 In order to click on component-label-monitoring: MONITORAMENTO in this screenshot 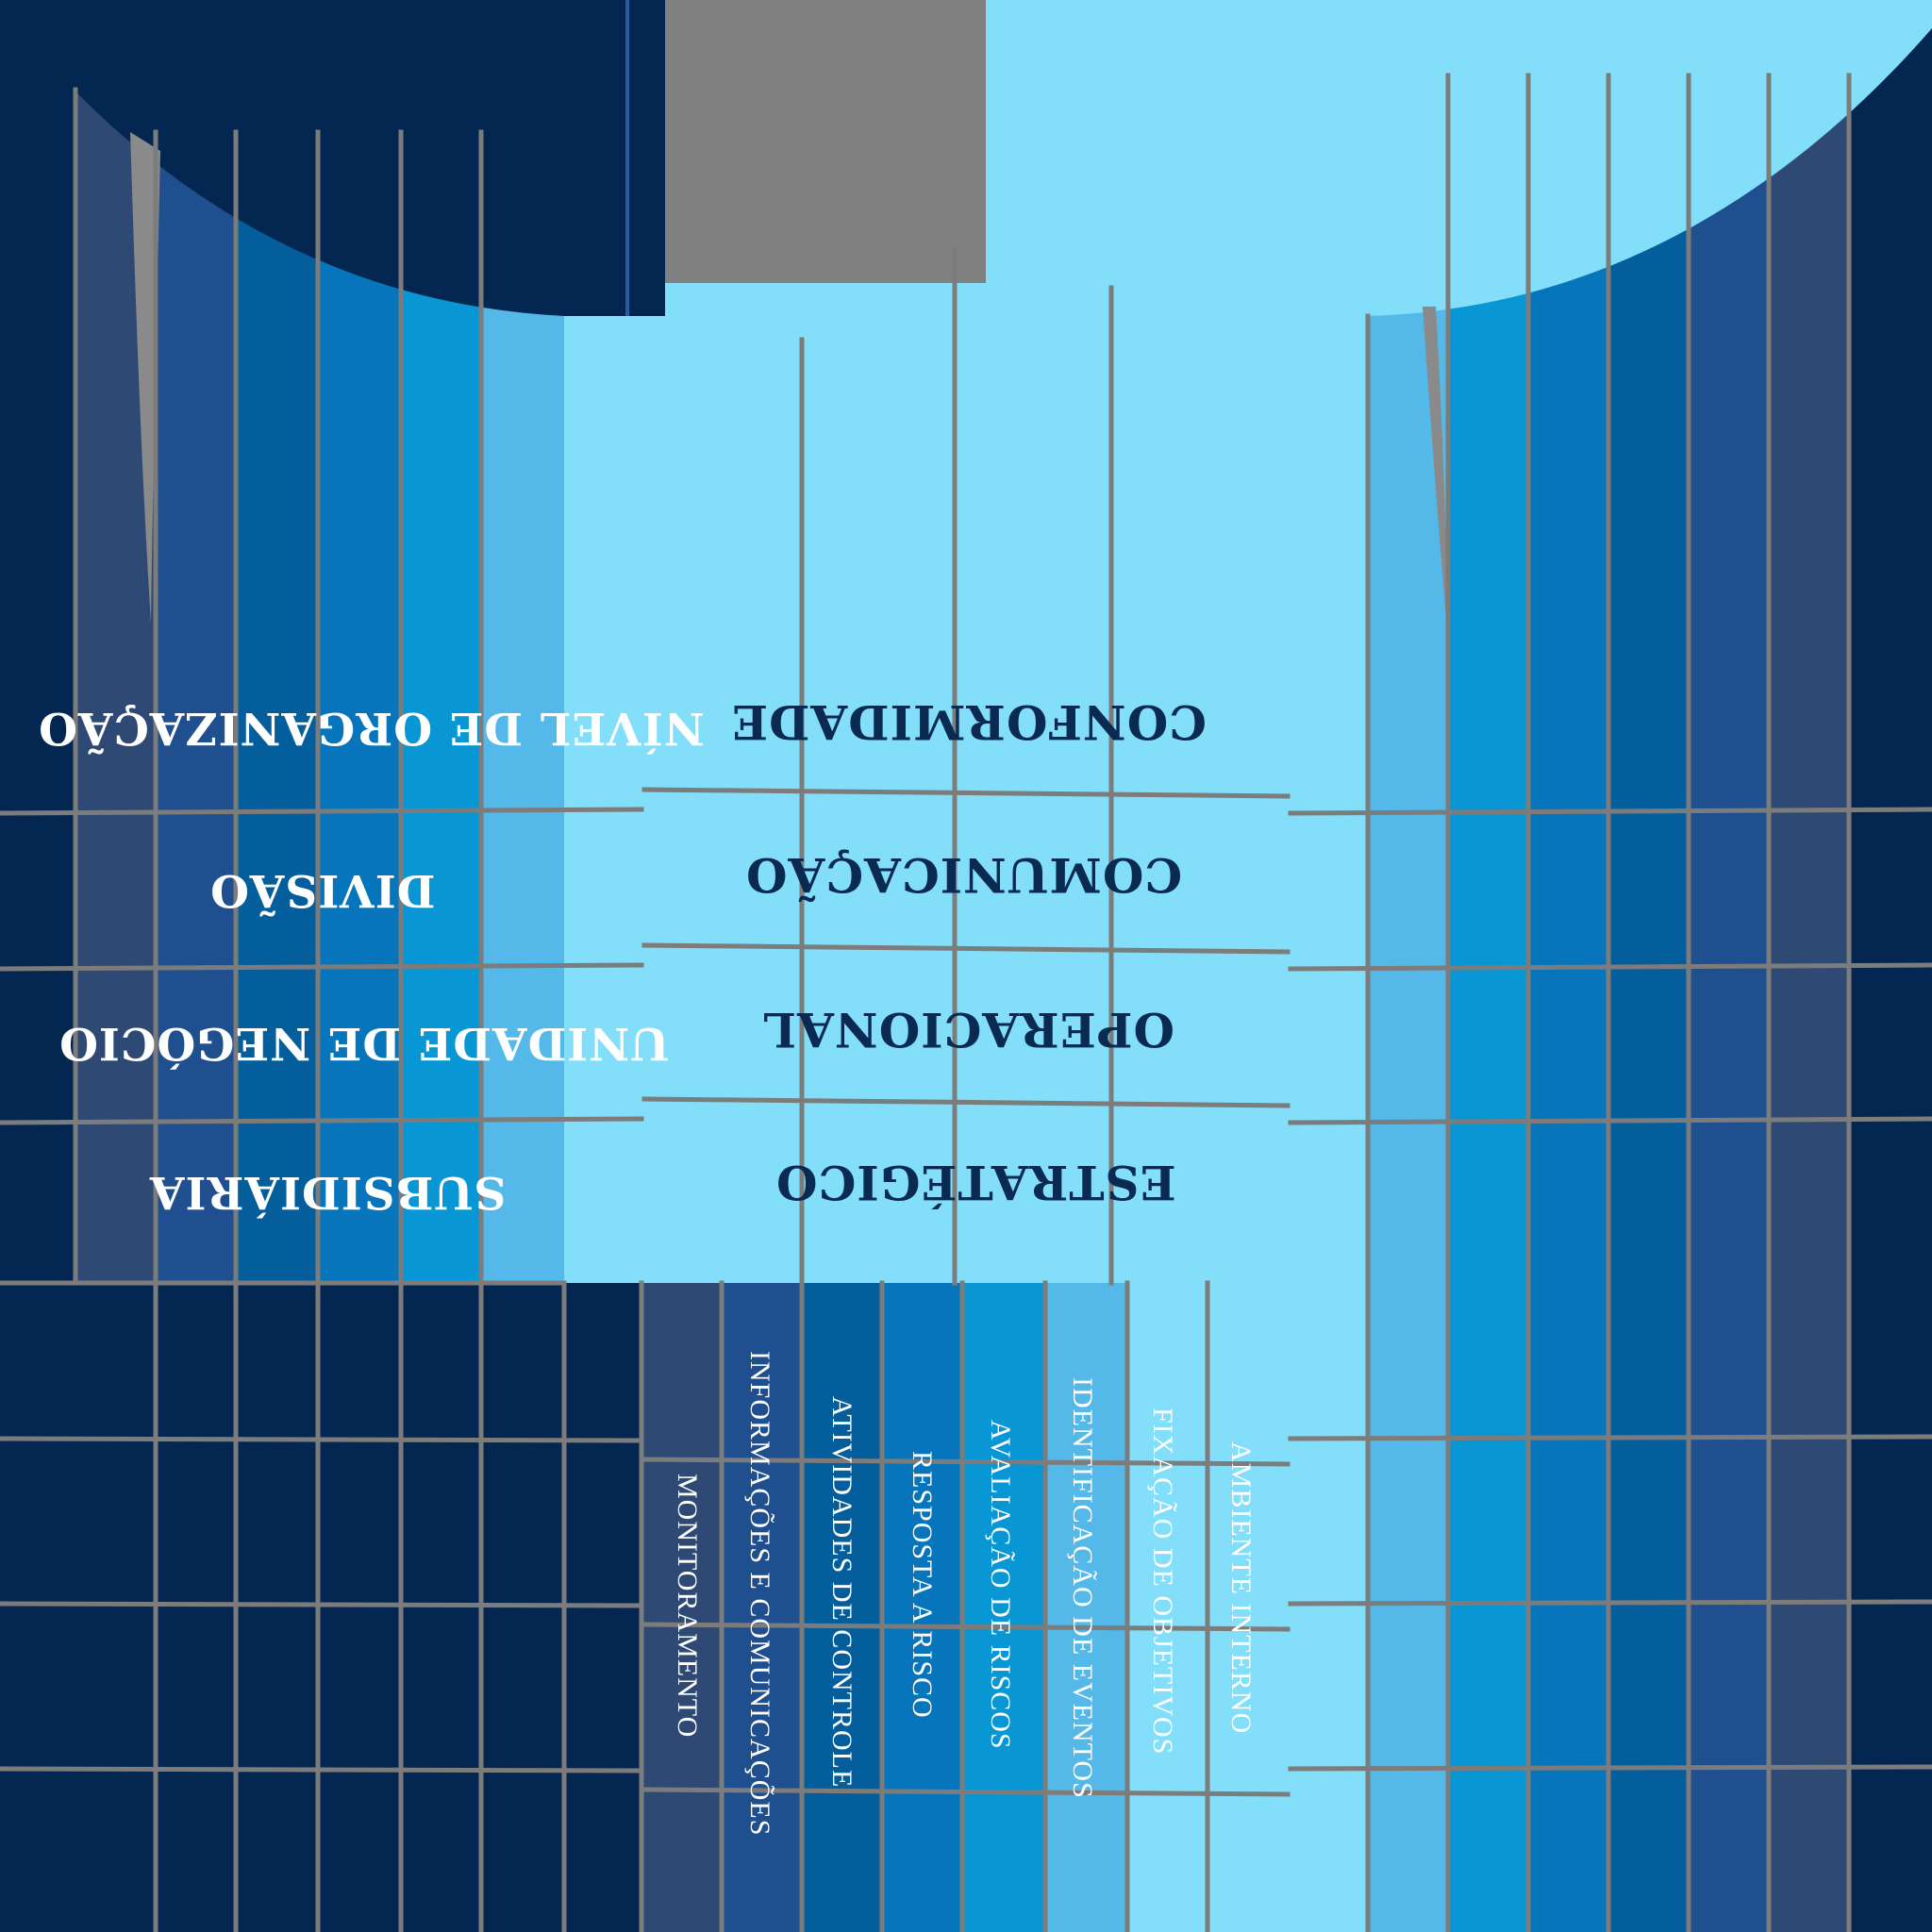, I will do `click(687, 1606)`.